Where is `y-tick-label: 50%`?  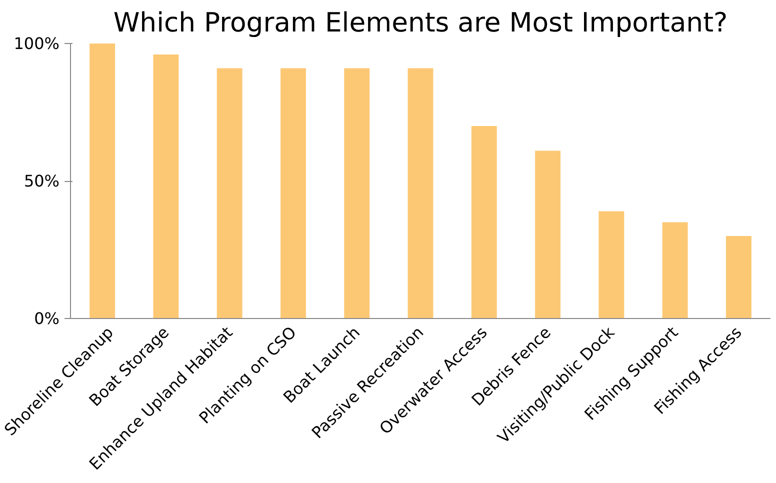
y-tick-label: 50% is located at coordinates (42, 181).